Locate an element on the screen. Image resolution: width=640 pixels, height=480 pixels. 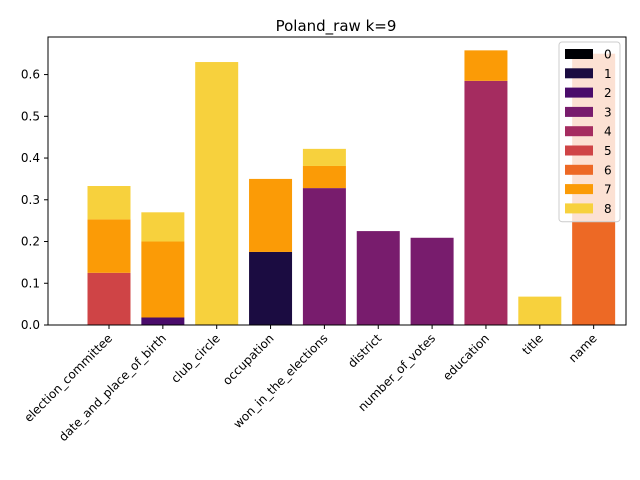
x-tick-label: club_circle is located at coordinates (195, 358).